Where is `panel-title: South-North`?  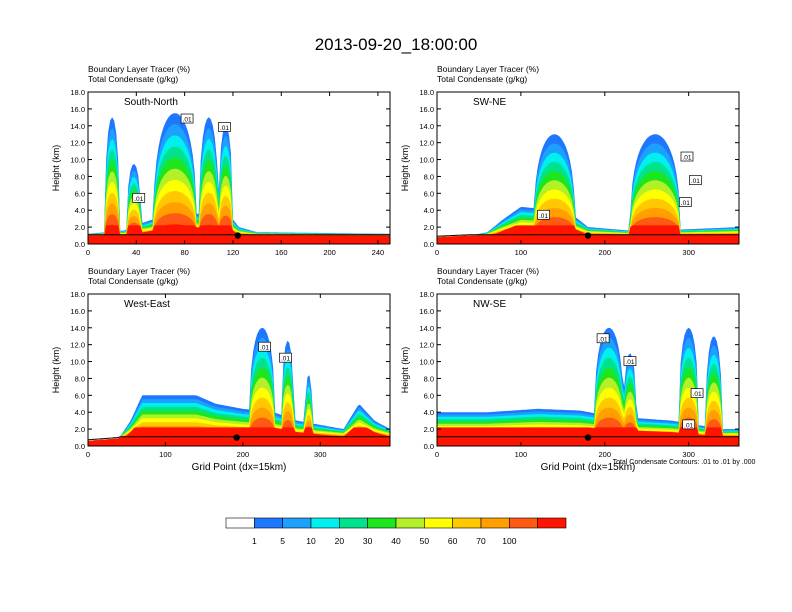
panel-title: South-North is located at coordinates (151, 102).